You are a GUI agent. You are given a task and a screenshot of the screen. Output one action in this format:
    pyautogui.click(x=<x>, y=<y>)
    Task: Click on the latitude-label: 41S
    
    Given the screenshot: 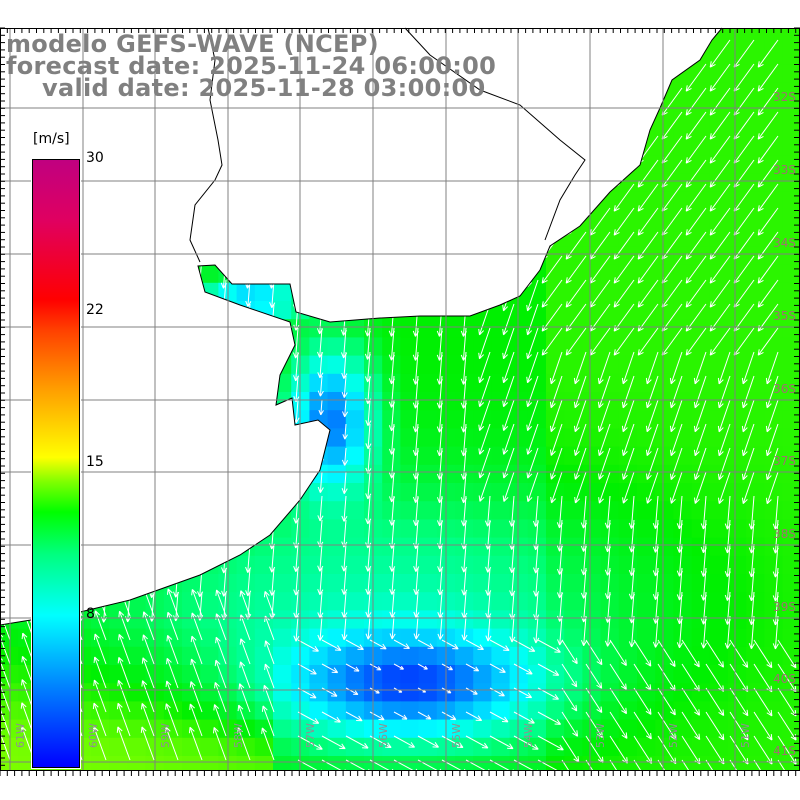 What is the action you would take?
    pyautogui.click(x=784, y=751)
    